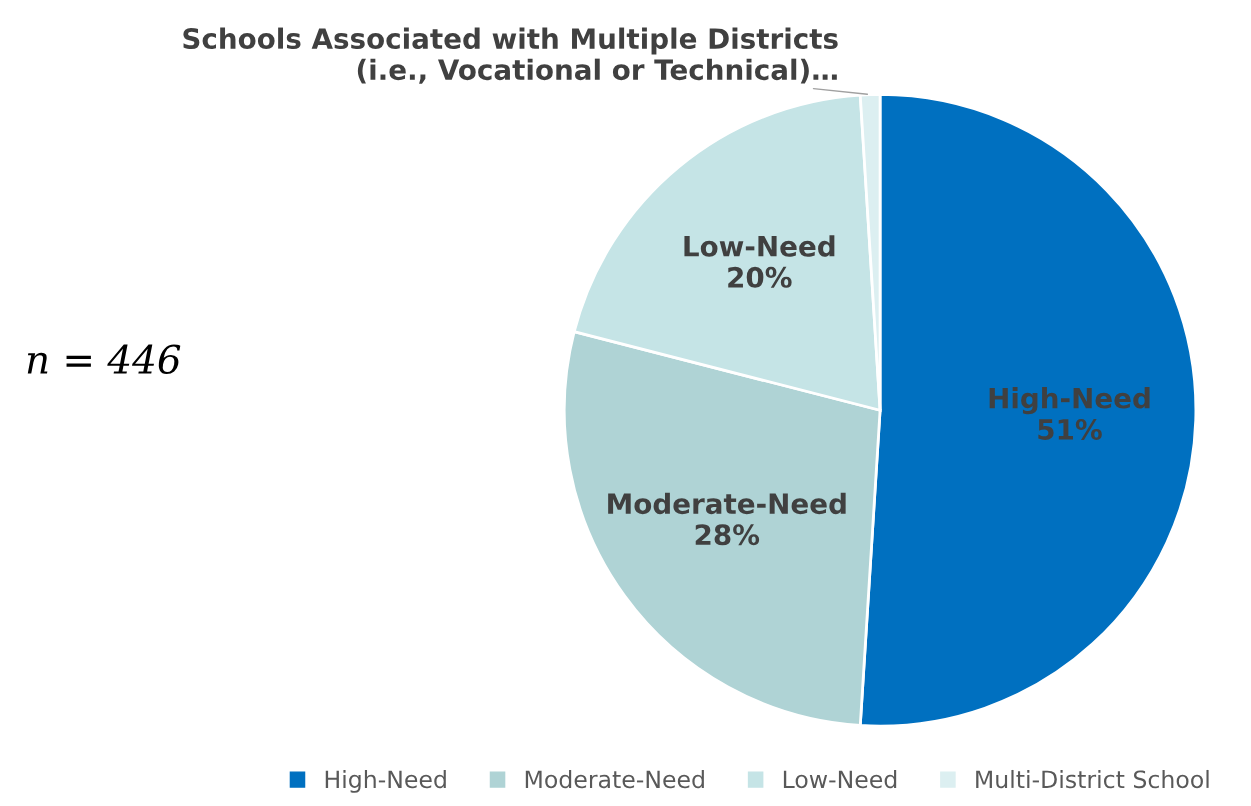 The image size is (1251, 806). What do you see at coordinates (759, 261) in the screenshot?
I see `data-label: Low-Need 20%` at bounding box center [759, 261].